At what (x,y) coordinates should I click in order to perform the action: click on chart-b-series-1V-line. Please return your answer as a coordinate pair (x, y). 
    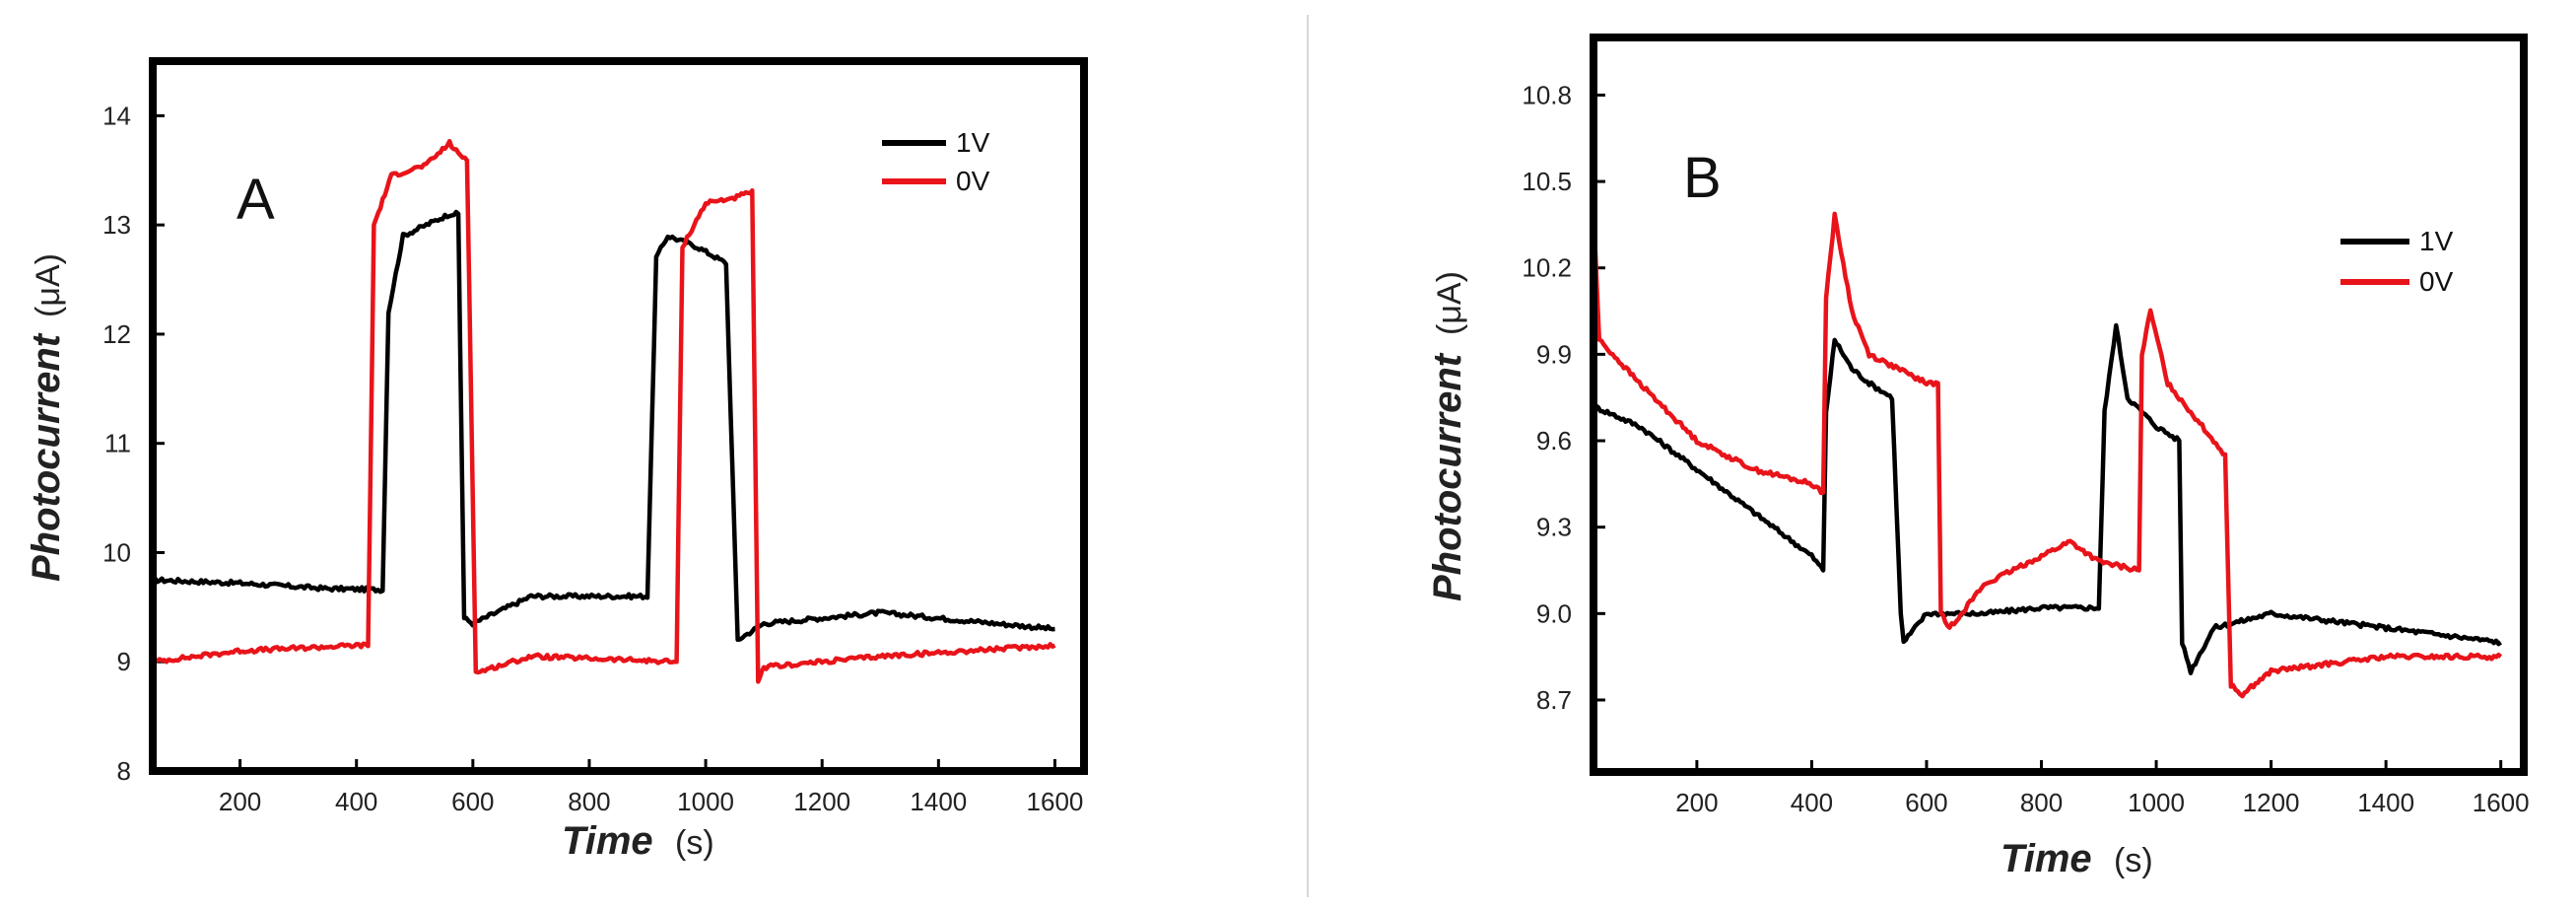
    Looking at the image, I should click on (2047, 498).